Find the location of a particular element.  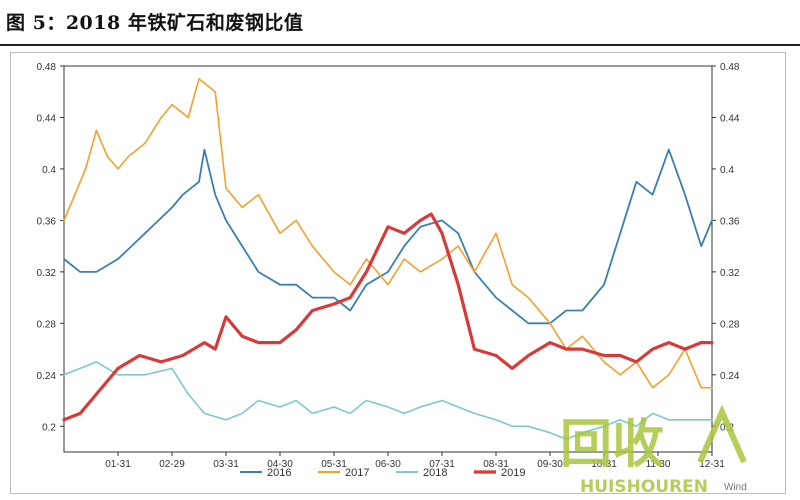

legend-label-2019: 2019 is located at coordinates (513, 473).